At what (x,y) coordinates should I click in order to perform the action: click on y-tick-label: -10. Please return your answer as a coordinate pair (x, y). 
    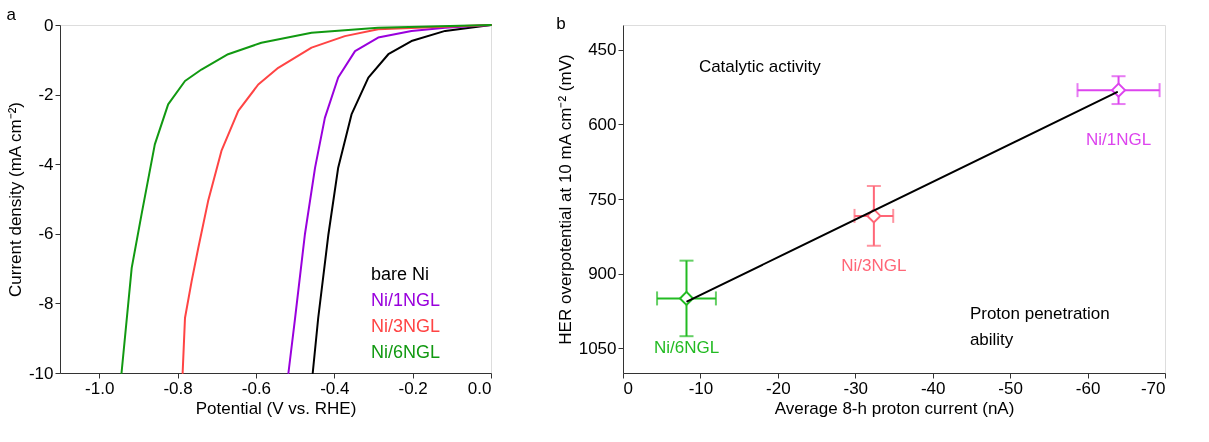
    Looking at the image, I should click on (41, 373).